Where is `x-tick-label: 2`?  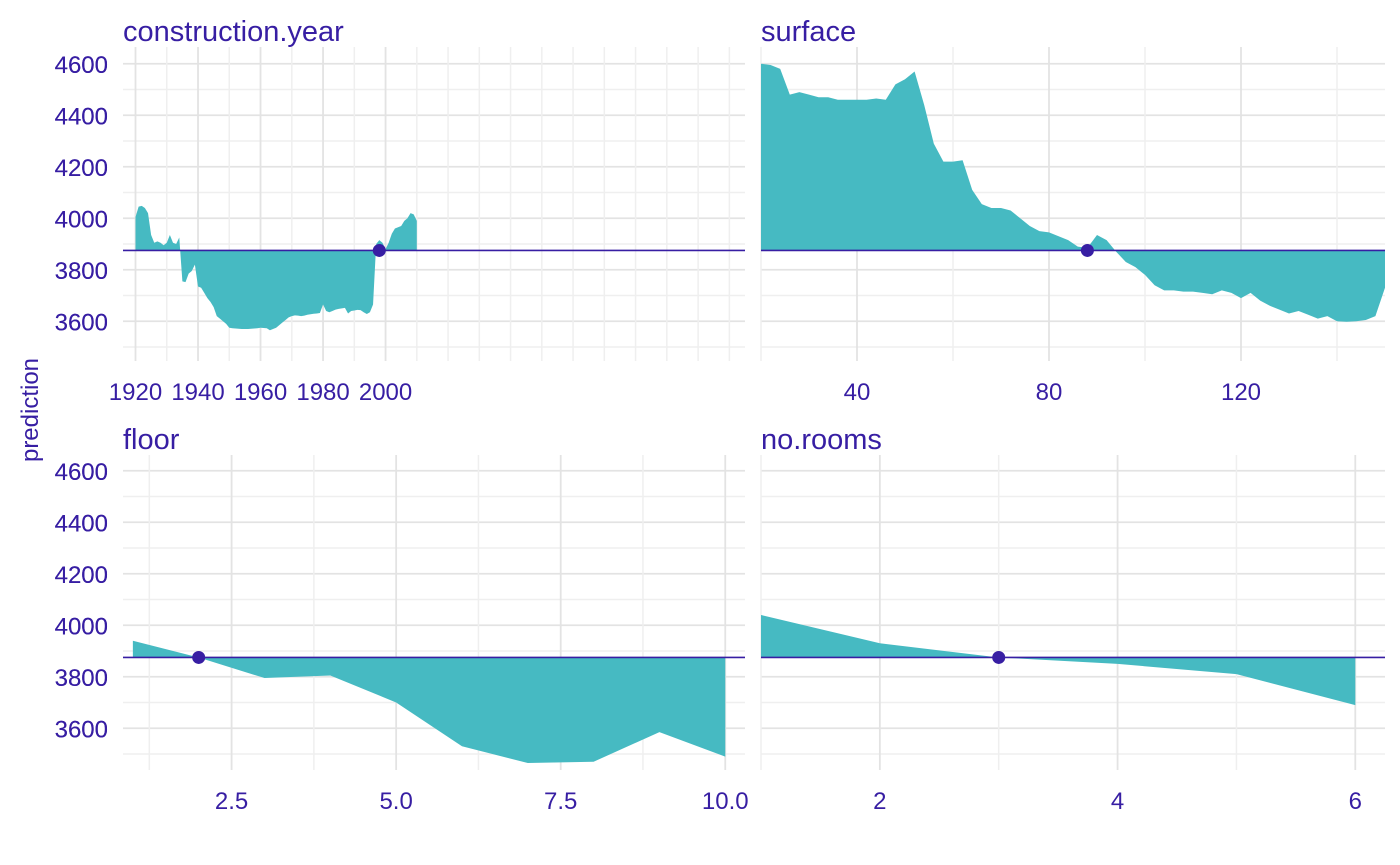
x-tick-label: 2 is located at coordinates (879, 801).